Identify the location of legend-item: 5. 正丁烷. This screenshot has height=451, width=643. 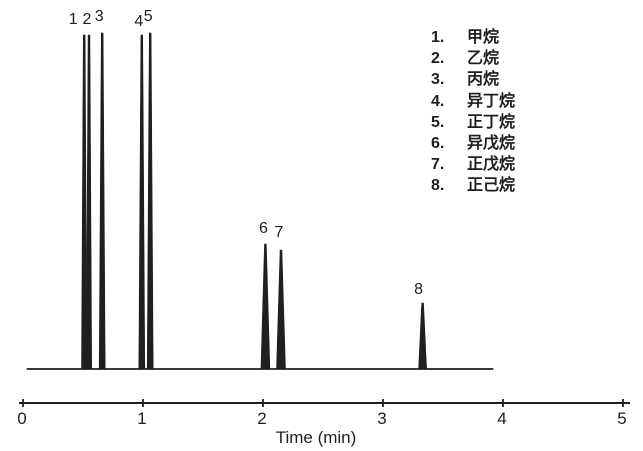
(473, 122).